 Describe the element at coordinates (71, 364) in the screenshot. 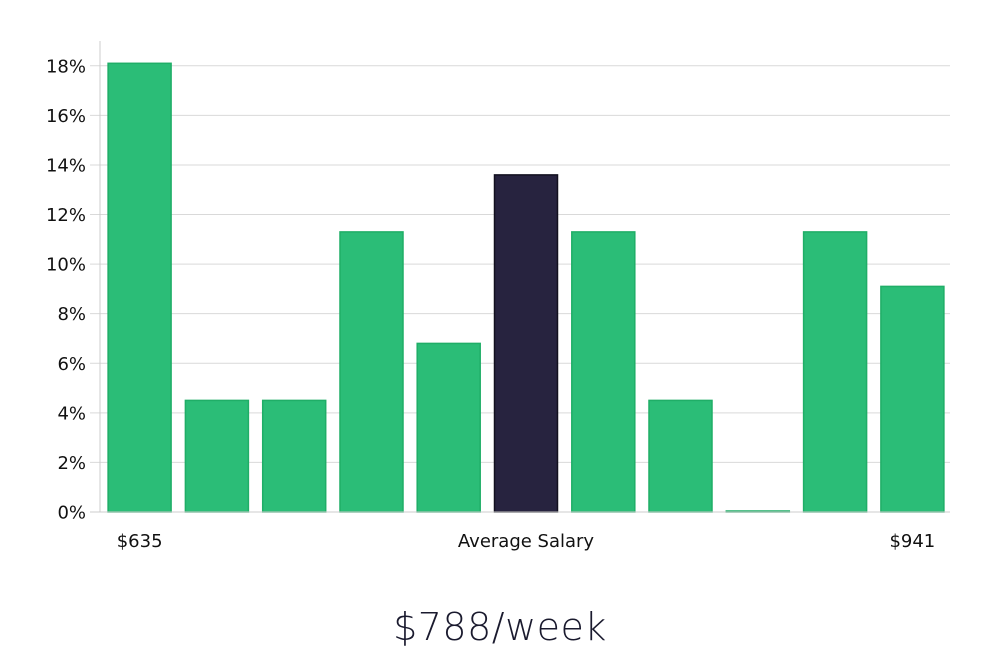

I see `y-tick-label: 6%` at that location.